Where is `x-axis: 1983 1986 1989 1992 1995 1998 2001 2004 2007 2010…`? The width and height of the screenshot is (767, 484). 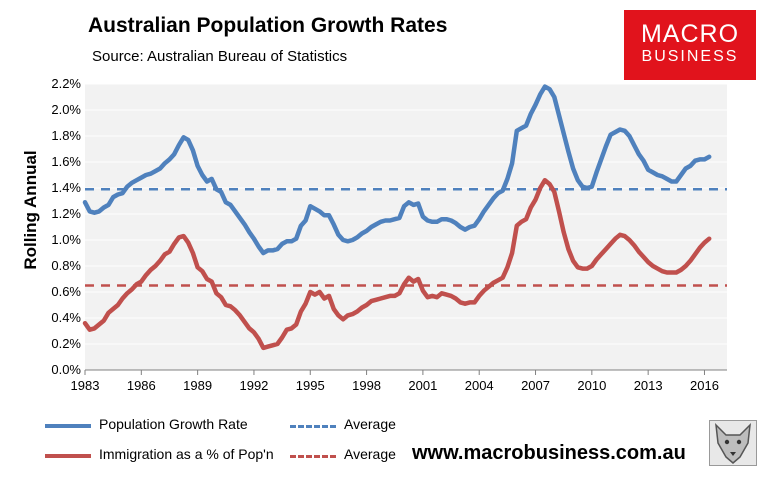 x-axis: 1983 1986 1989 1992 1995 1998 2001 2004 2007 2010… is located at coordinates (399, 381).